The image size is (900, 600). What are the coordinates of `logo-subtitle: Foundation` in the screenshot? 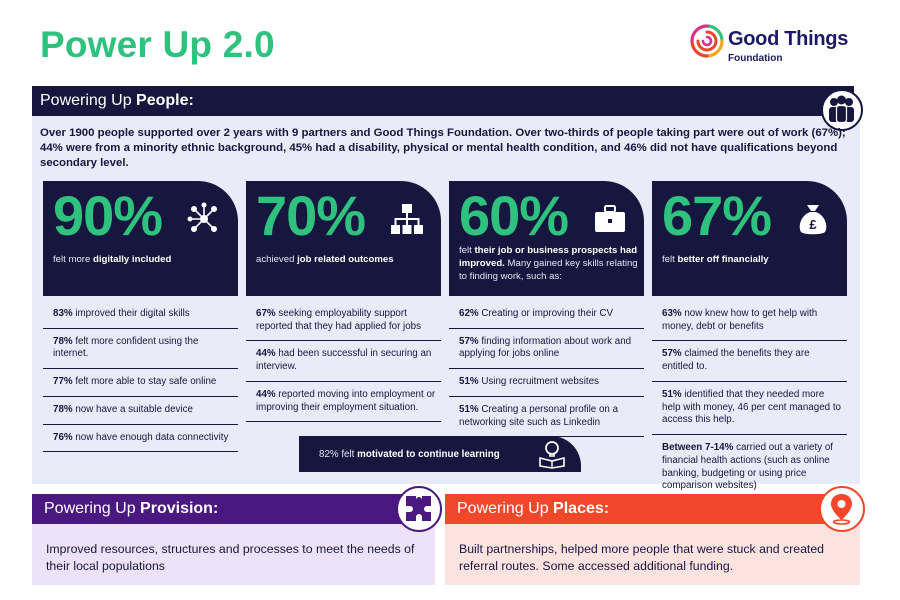 It's located at (755, 58).